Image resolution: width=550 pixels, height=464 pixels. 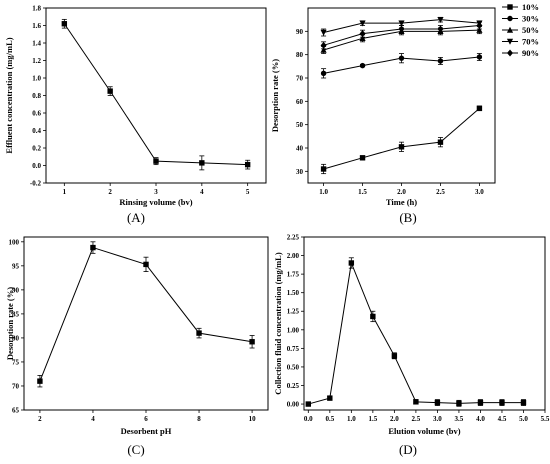 What do you see at coordinates (300, 125) in the screenshot?
I see `y-tick-label: 50` at bounding box center [300, 125].